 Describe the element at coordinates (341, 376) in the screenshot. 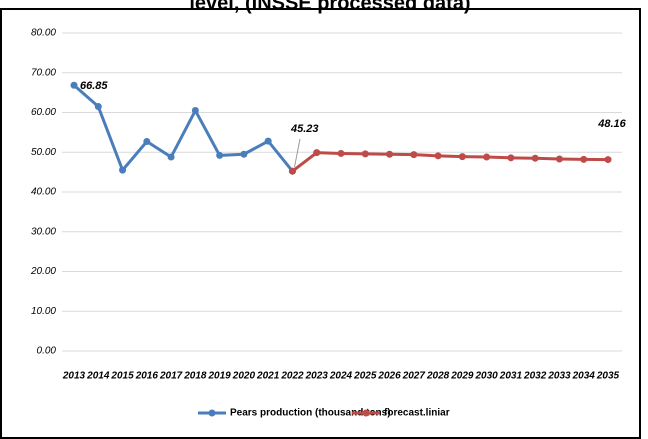

I see `x-tick-label: 2024` at that location.